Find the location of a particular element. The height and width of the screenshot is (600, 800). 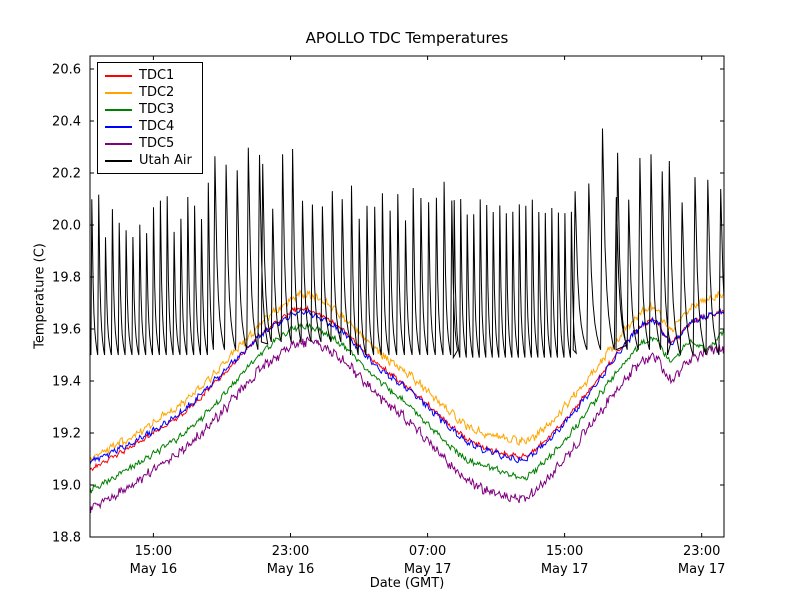

legend-line-swatch-tdc1 is located at coordinates (118, 75).